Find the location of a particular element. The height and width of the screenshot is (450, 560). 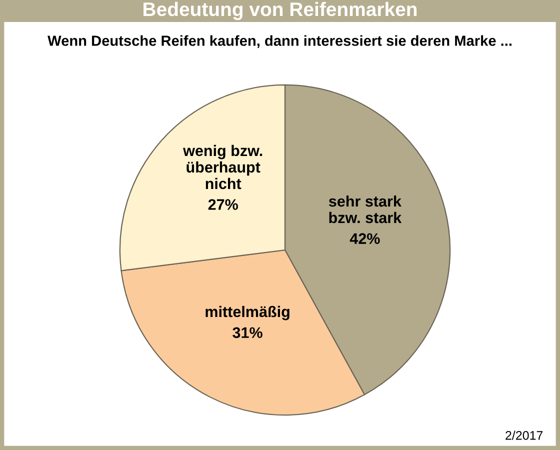

slice-label: sehr stark bzw. stark is located at coordinates (365, 209).